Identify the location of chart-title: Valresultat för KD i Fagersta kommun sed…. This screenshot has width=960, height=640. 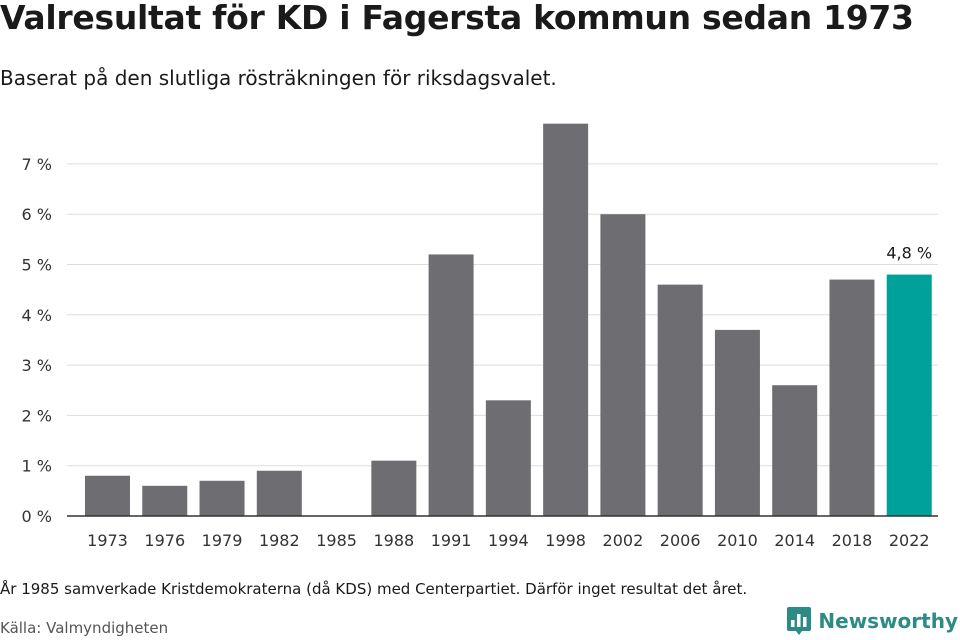
(457, 18).